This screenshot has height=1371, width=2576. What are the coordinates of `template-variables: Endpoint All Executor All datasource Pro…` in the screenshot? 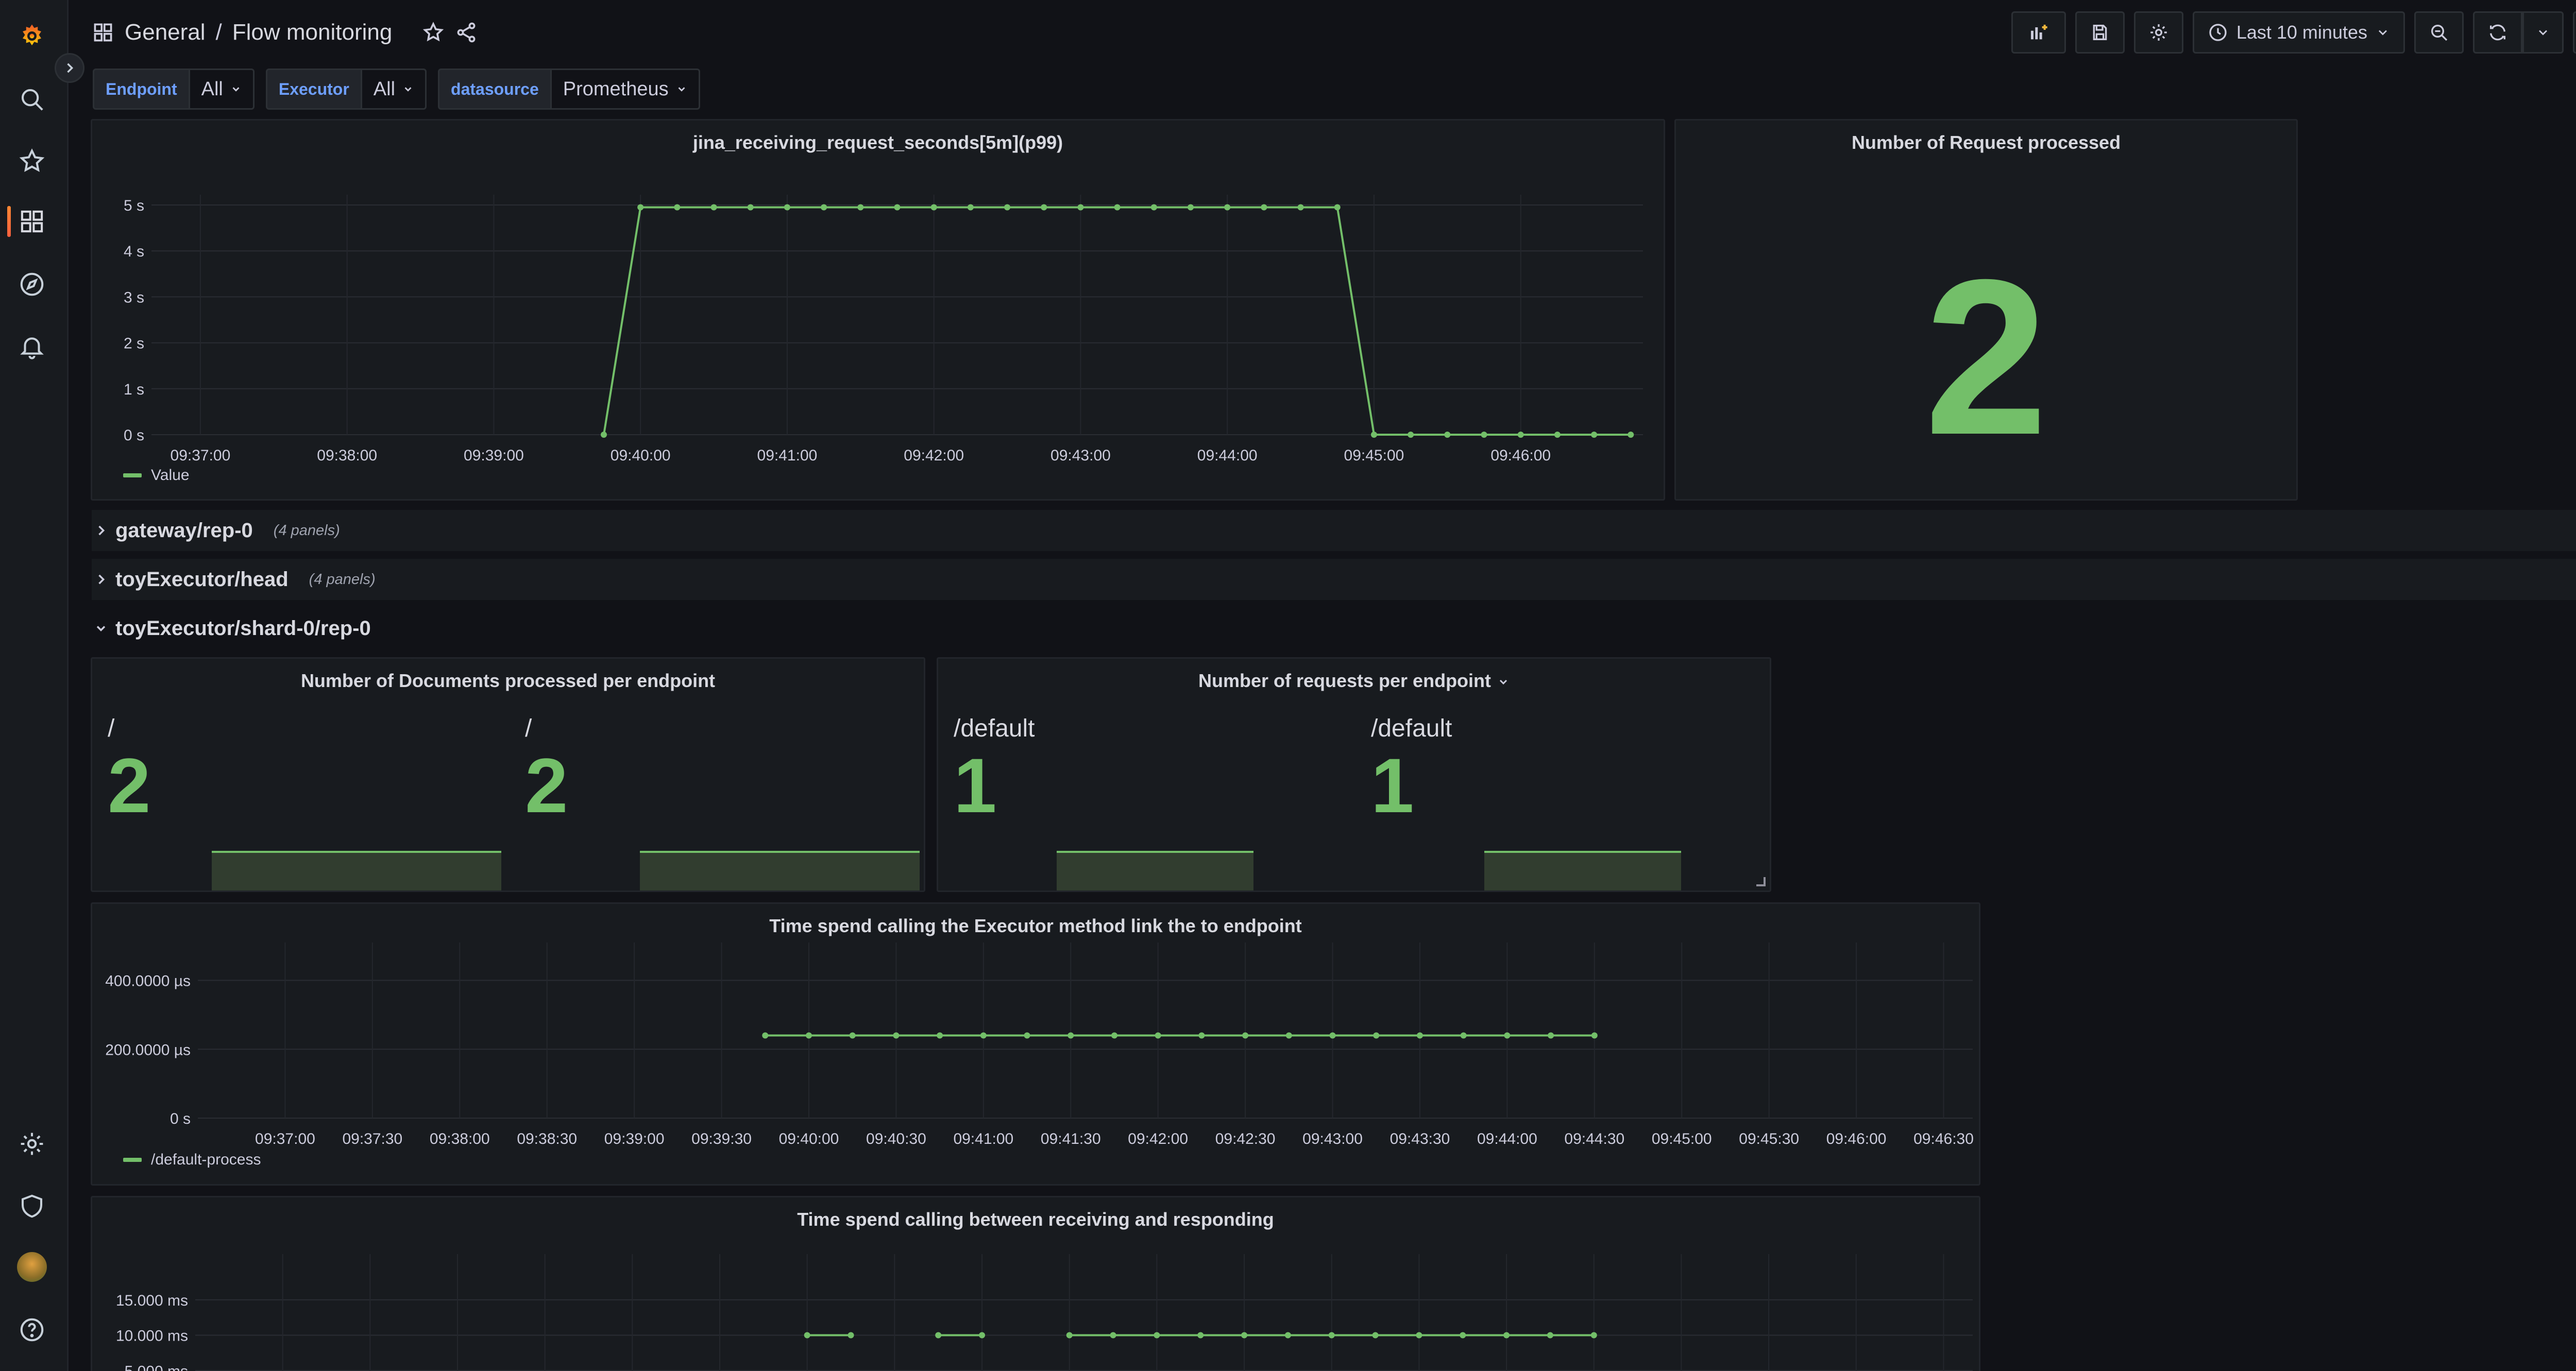 It's located at (396, 89).